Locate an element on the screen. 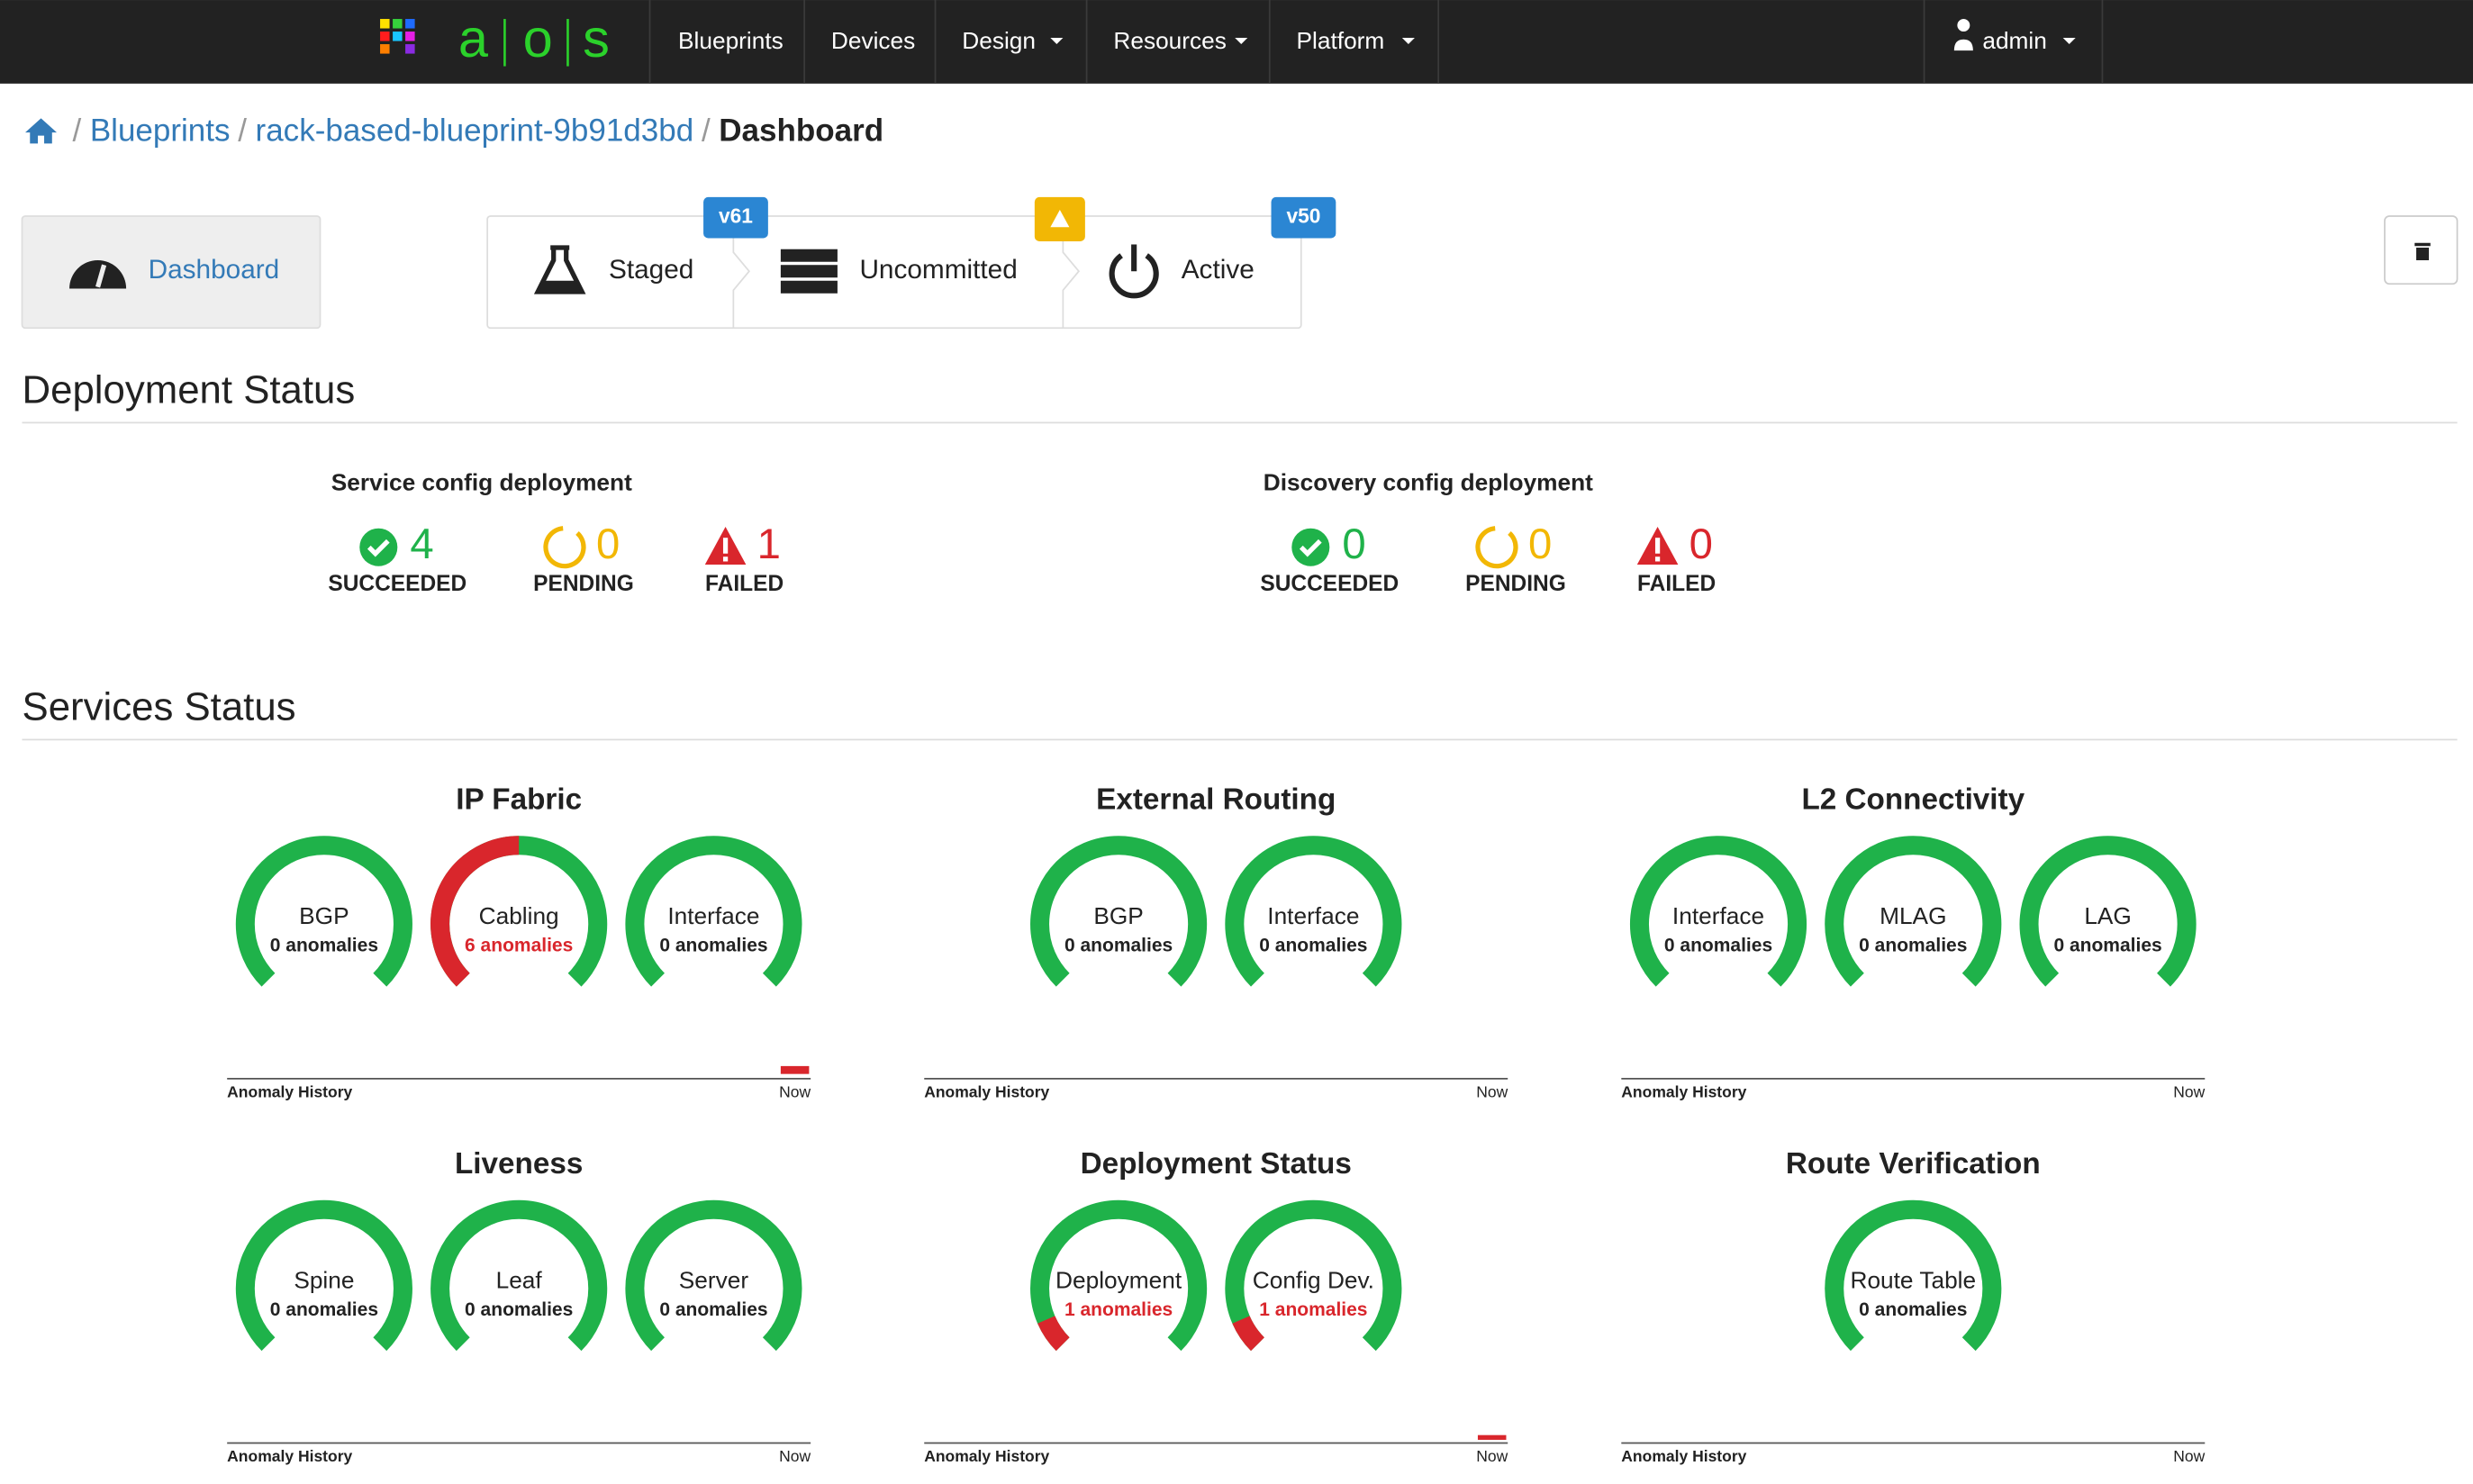 Image resolution: width=2473 pixels, height=1484 pixels. gauge-name: Leaf is located at coordinates (519, 1280).